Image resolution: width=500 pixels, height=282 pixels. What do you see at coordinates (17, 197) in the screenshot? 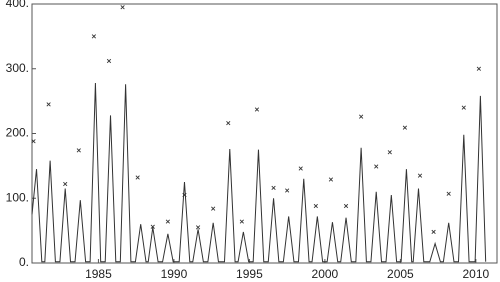
I see `y-tick-label: 100.` at bounding box center [17, 197].